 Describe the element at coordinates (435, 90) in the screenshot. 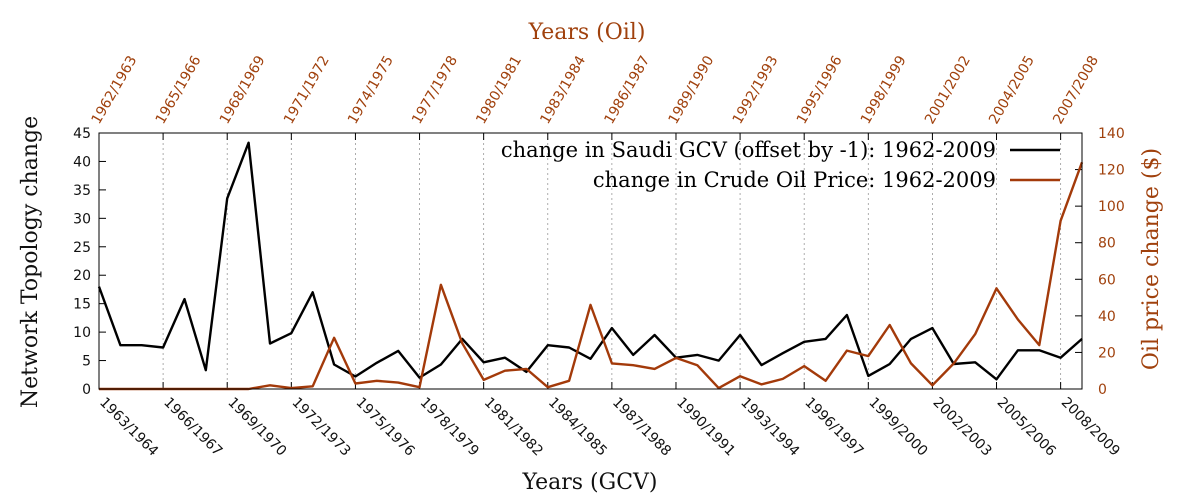

I see `x-top-tick-label: 1977/1978` at that location.